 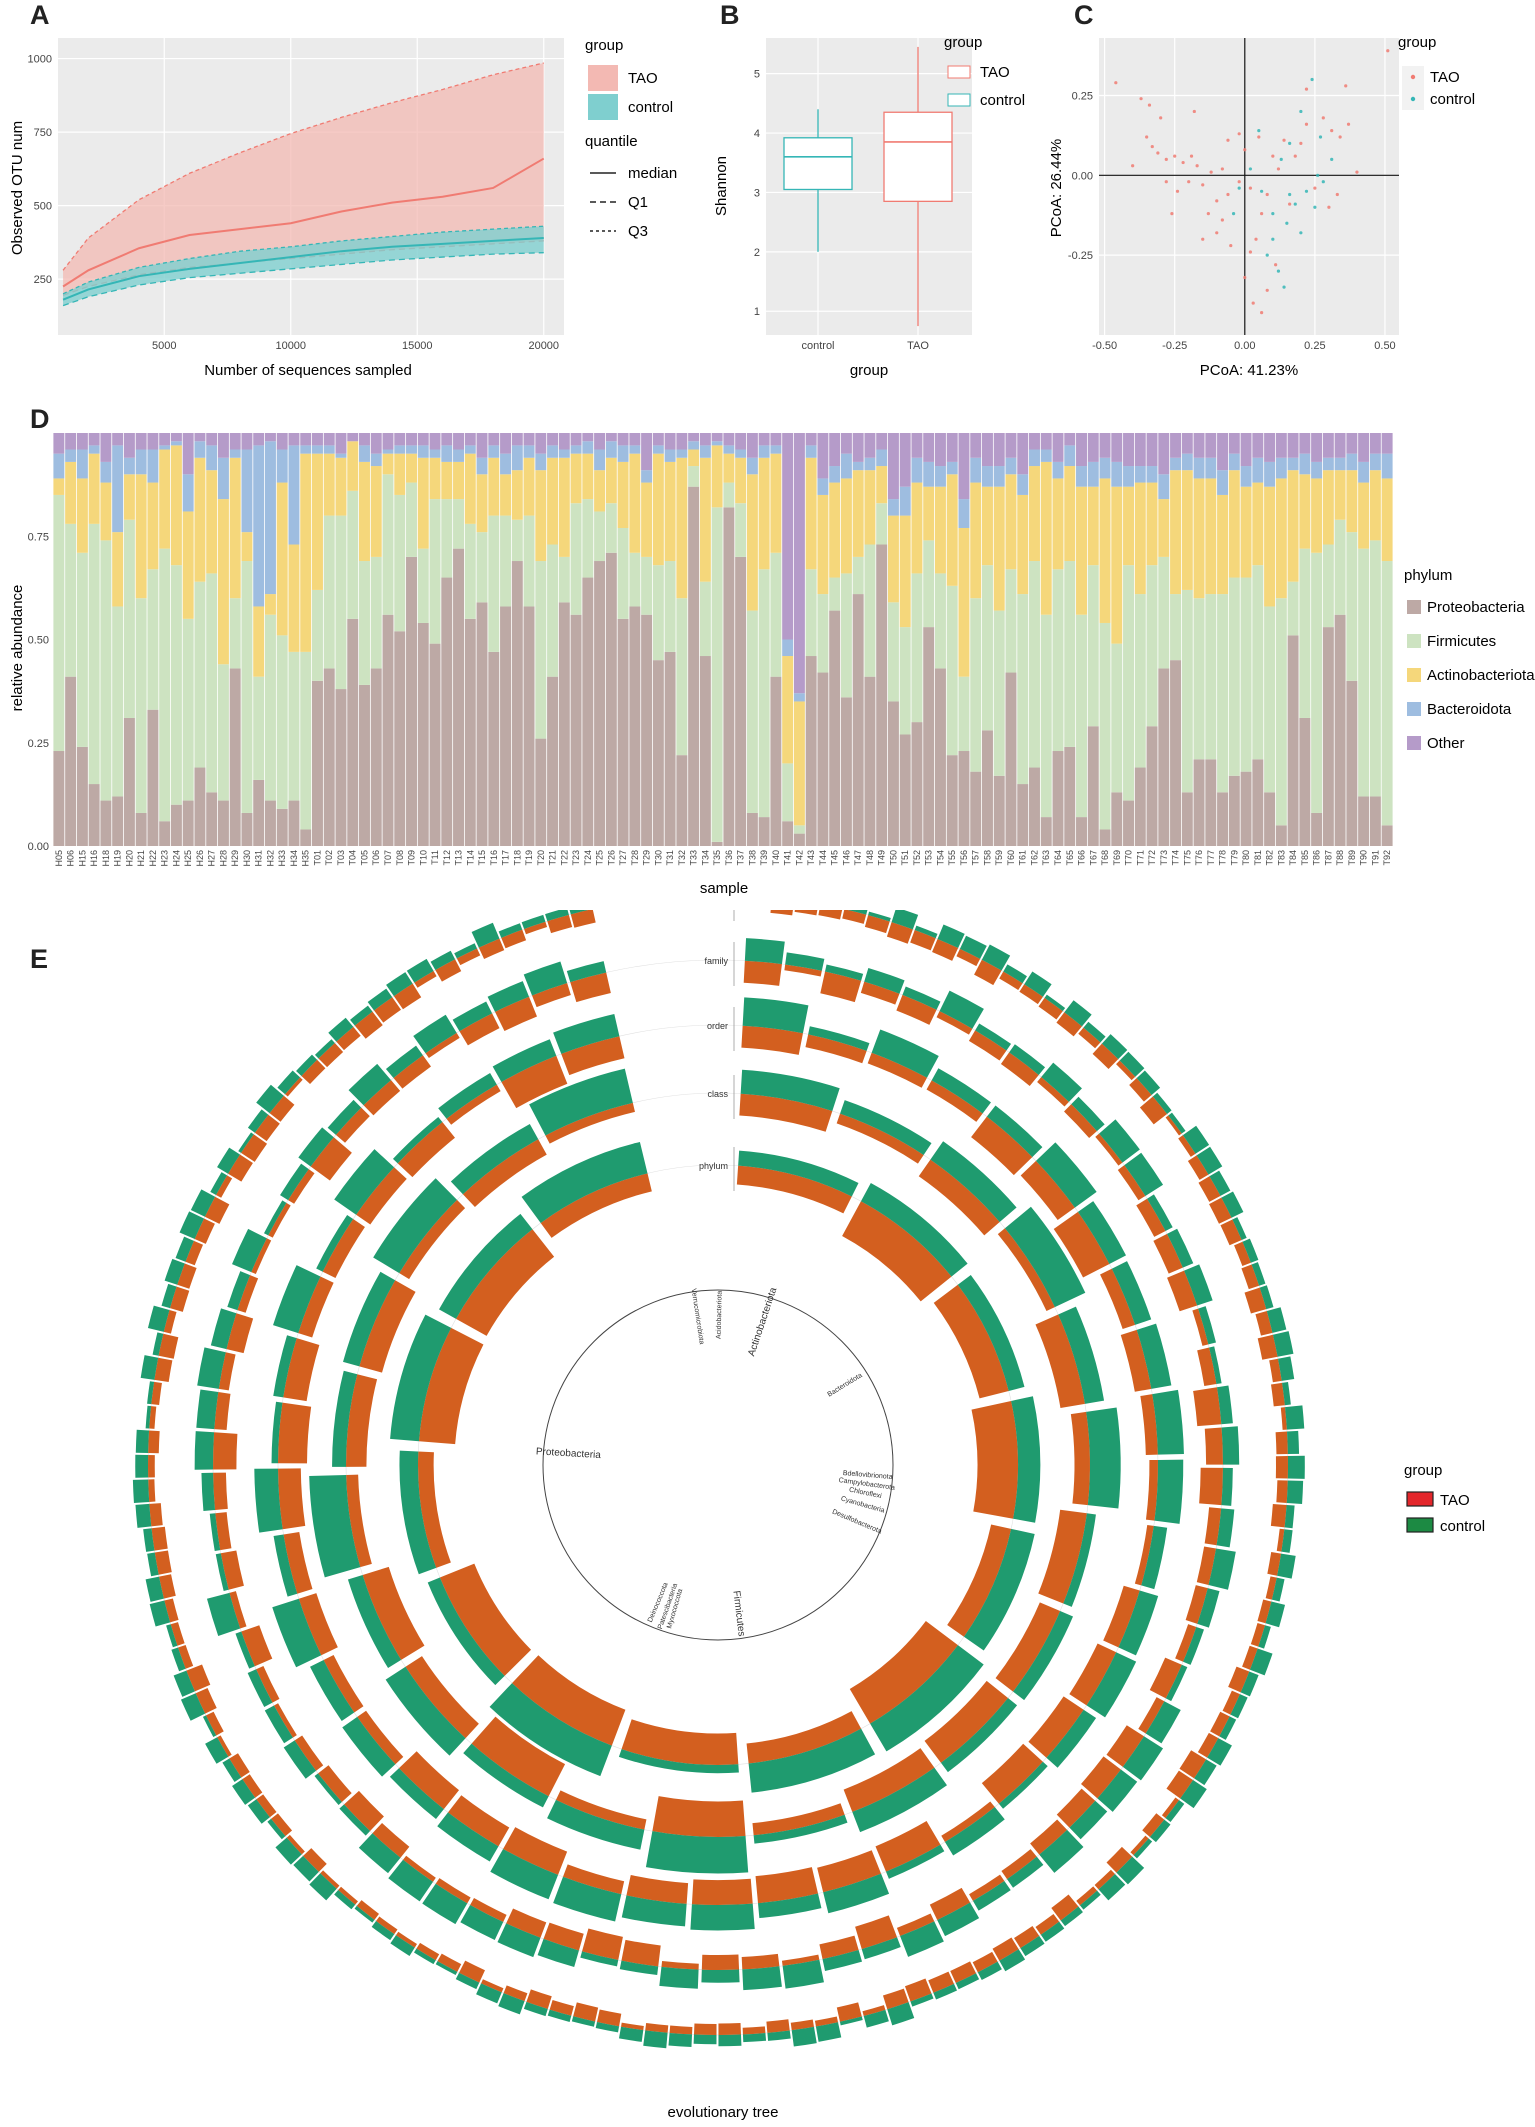 What do you see at coordinates (1080, 256) in the screenshot?
I see `y-tick-label: -0.25` at bounding box center [1080, 256].